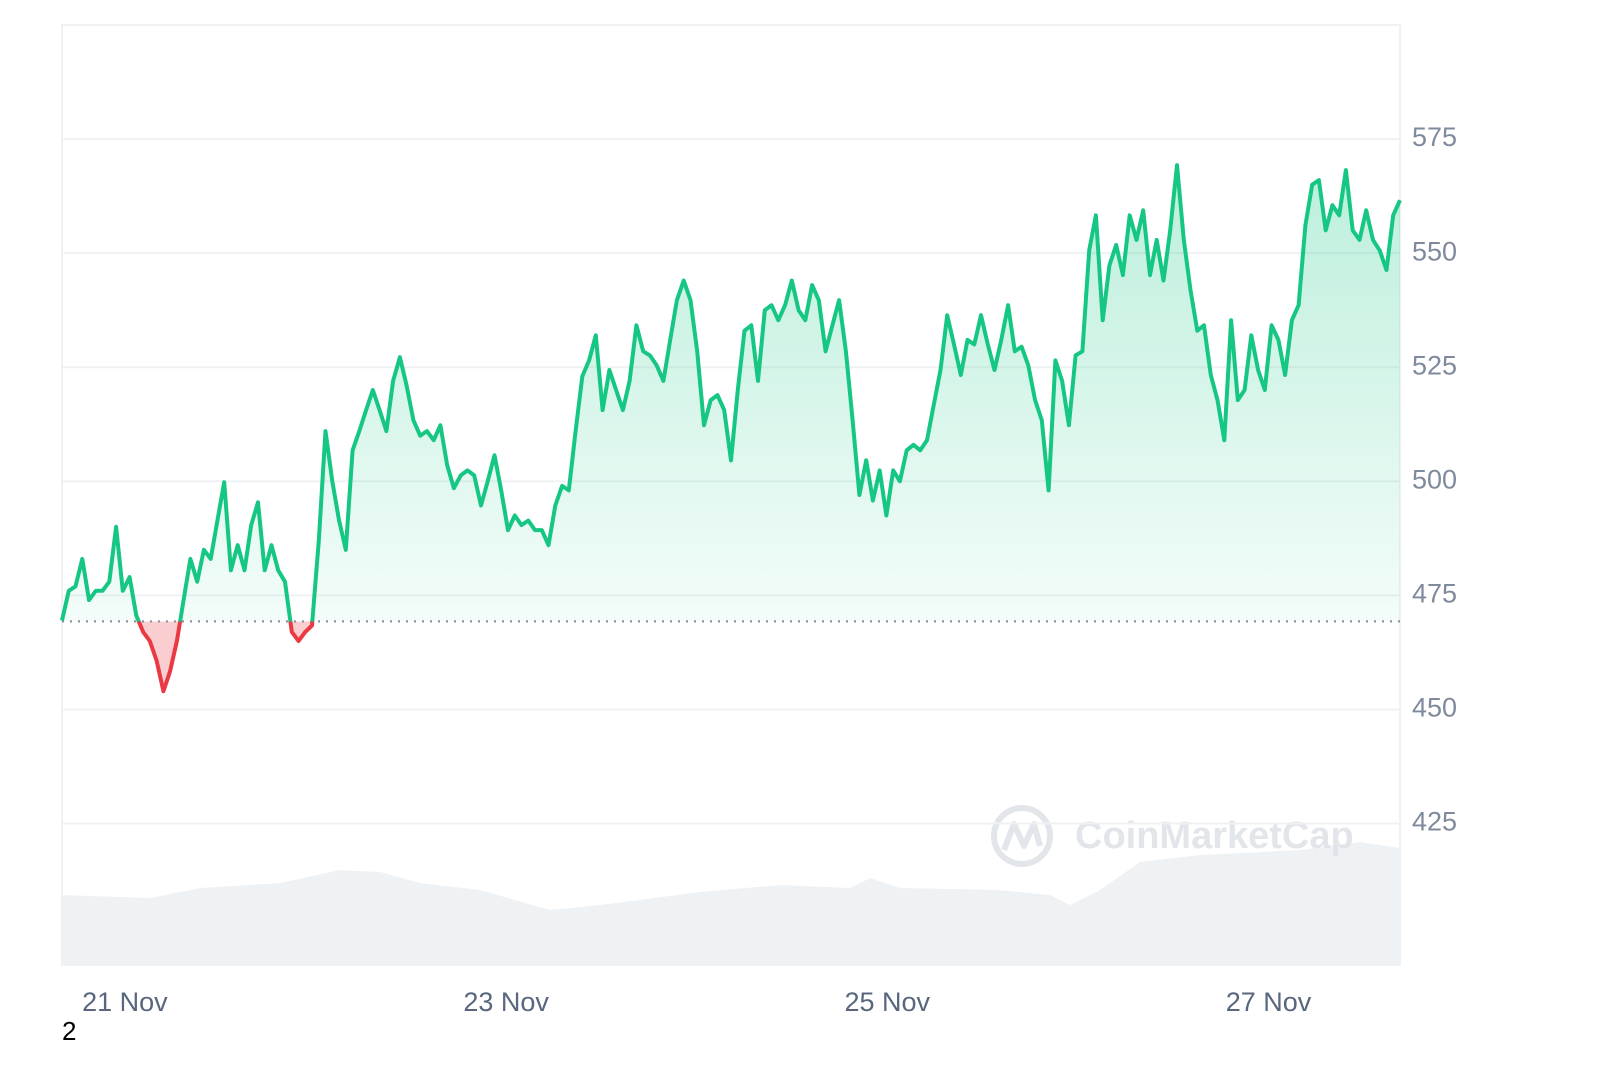  I want to click on x-tick-label: 23 Nov, so click(506, 1002).